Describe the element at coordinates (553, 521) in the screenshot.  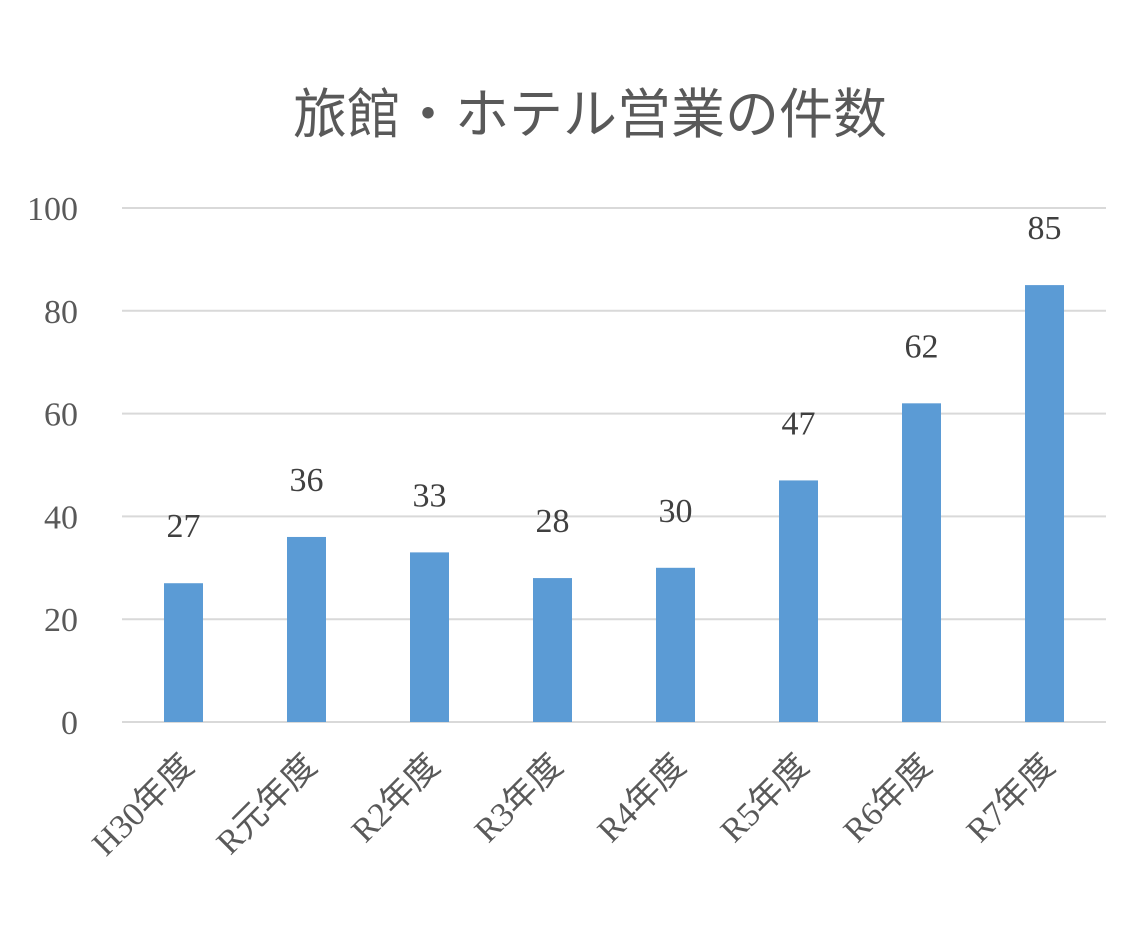
I see `data-label: 28` at that location.